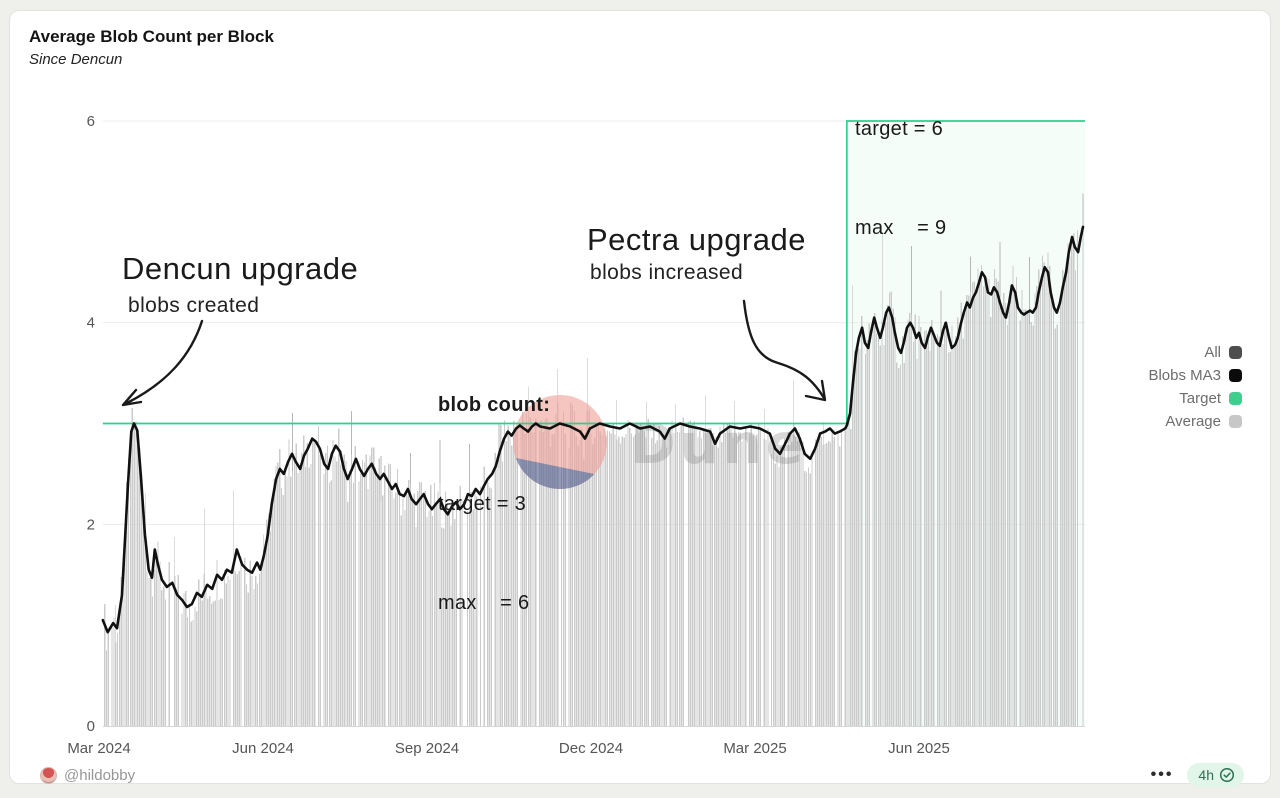  I want to click on svg-text: Mar 2025, so click(754, 748).